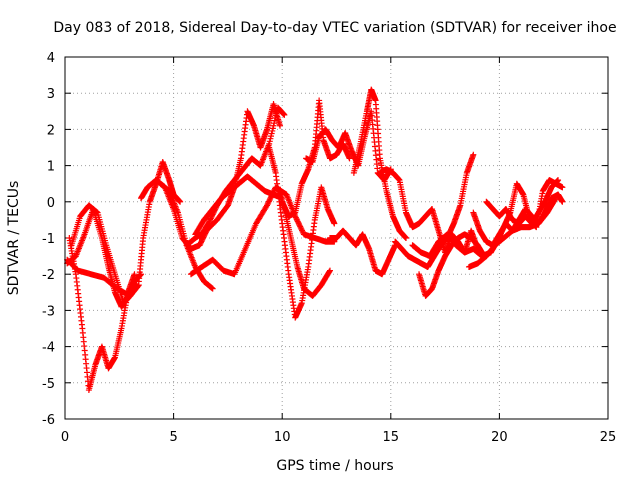  What do you see at coordinates (48, 420) in the screenshot?
I see `y-tick-label: -6` at bounding box center [48, 420].